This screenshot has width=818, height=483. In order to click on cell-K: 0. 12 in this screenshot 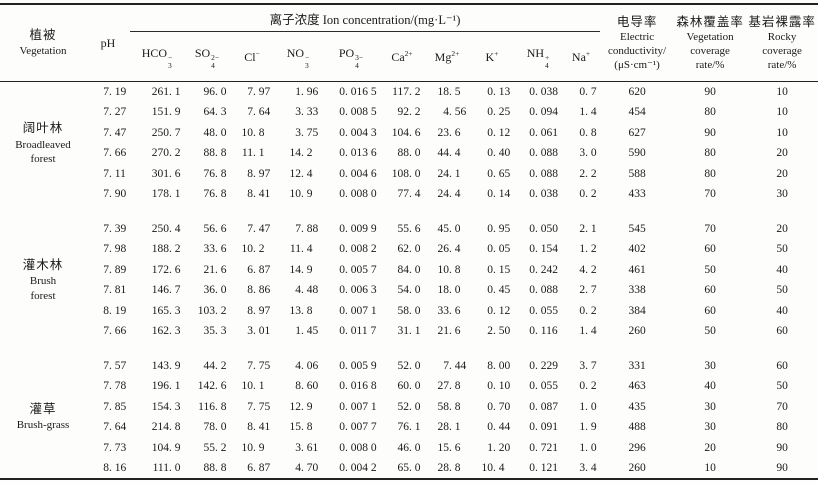, I will do `click(499, 310)`.